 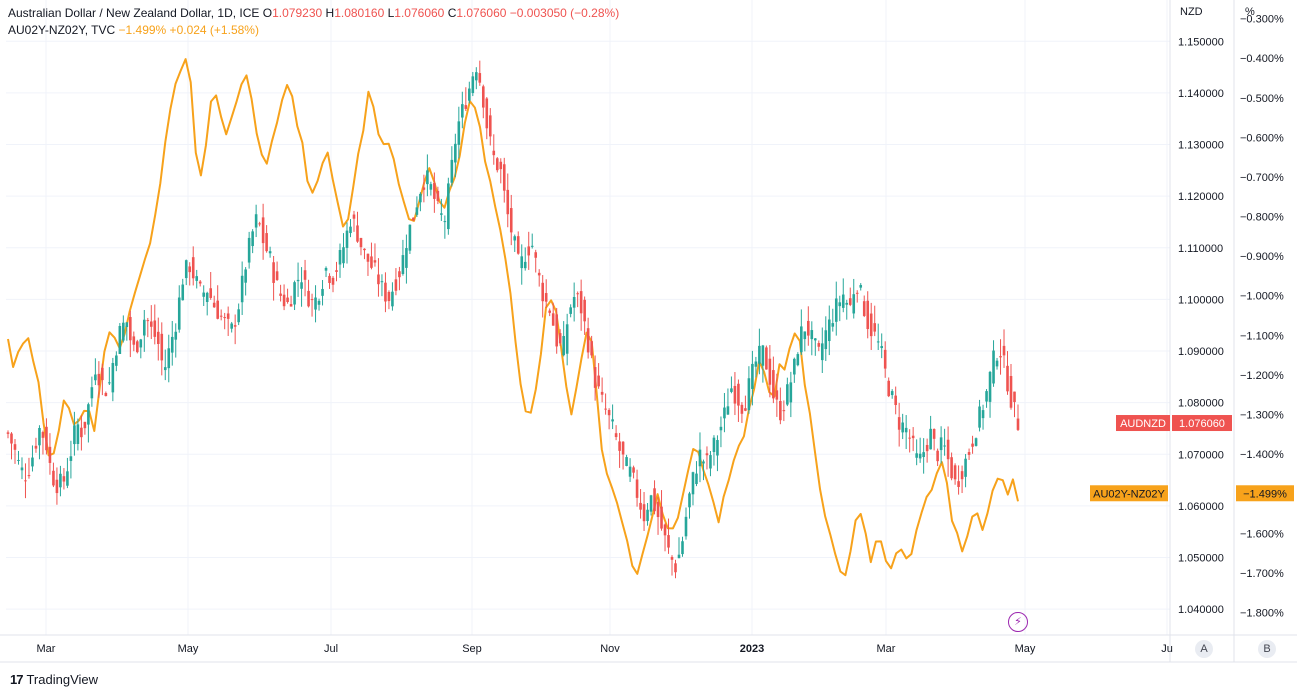 I want to click on auto-scale-button: A, so click(x=1204, y=649).